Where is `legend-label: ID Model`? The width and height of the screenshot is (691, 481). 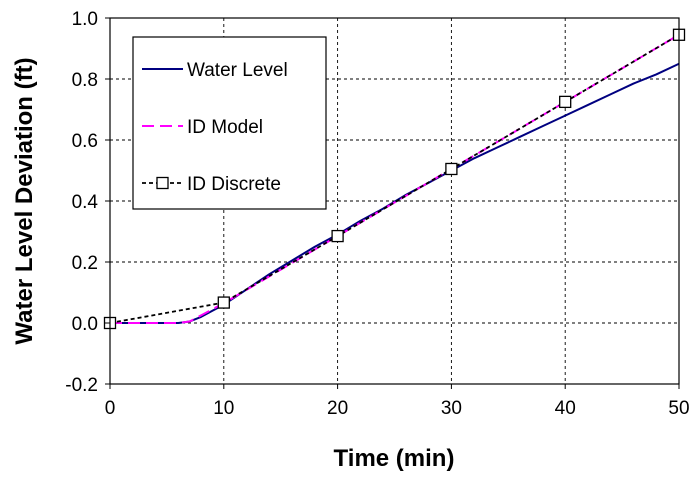
legend-label: ID Model is located at coordinates (225, 127).